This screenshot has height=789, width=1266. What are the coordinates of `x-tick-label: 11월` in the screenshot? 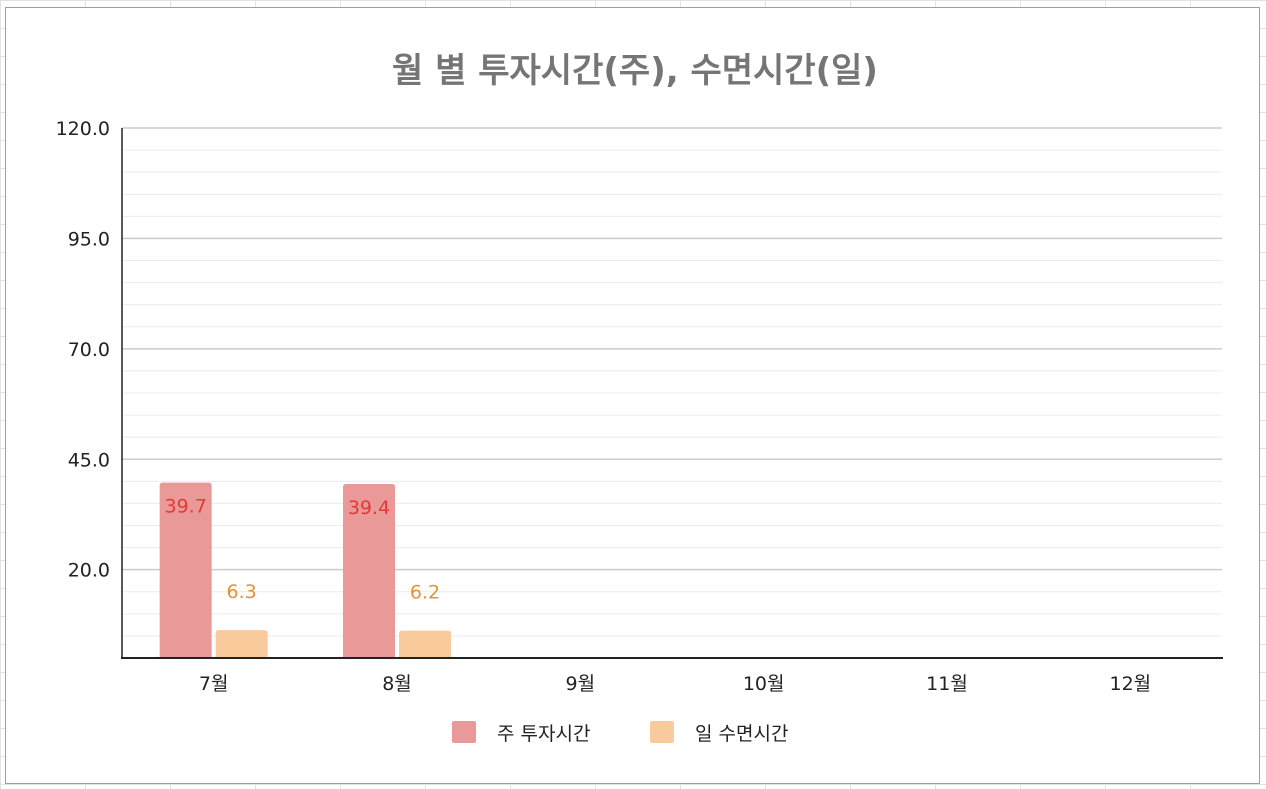 It's located at (947, 684).